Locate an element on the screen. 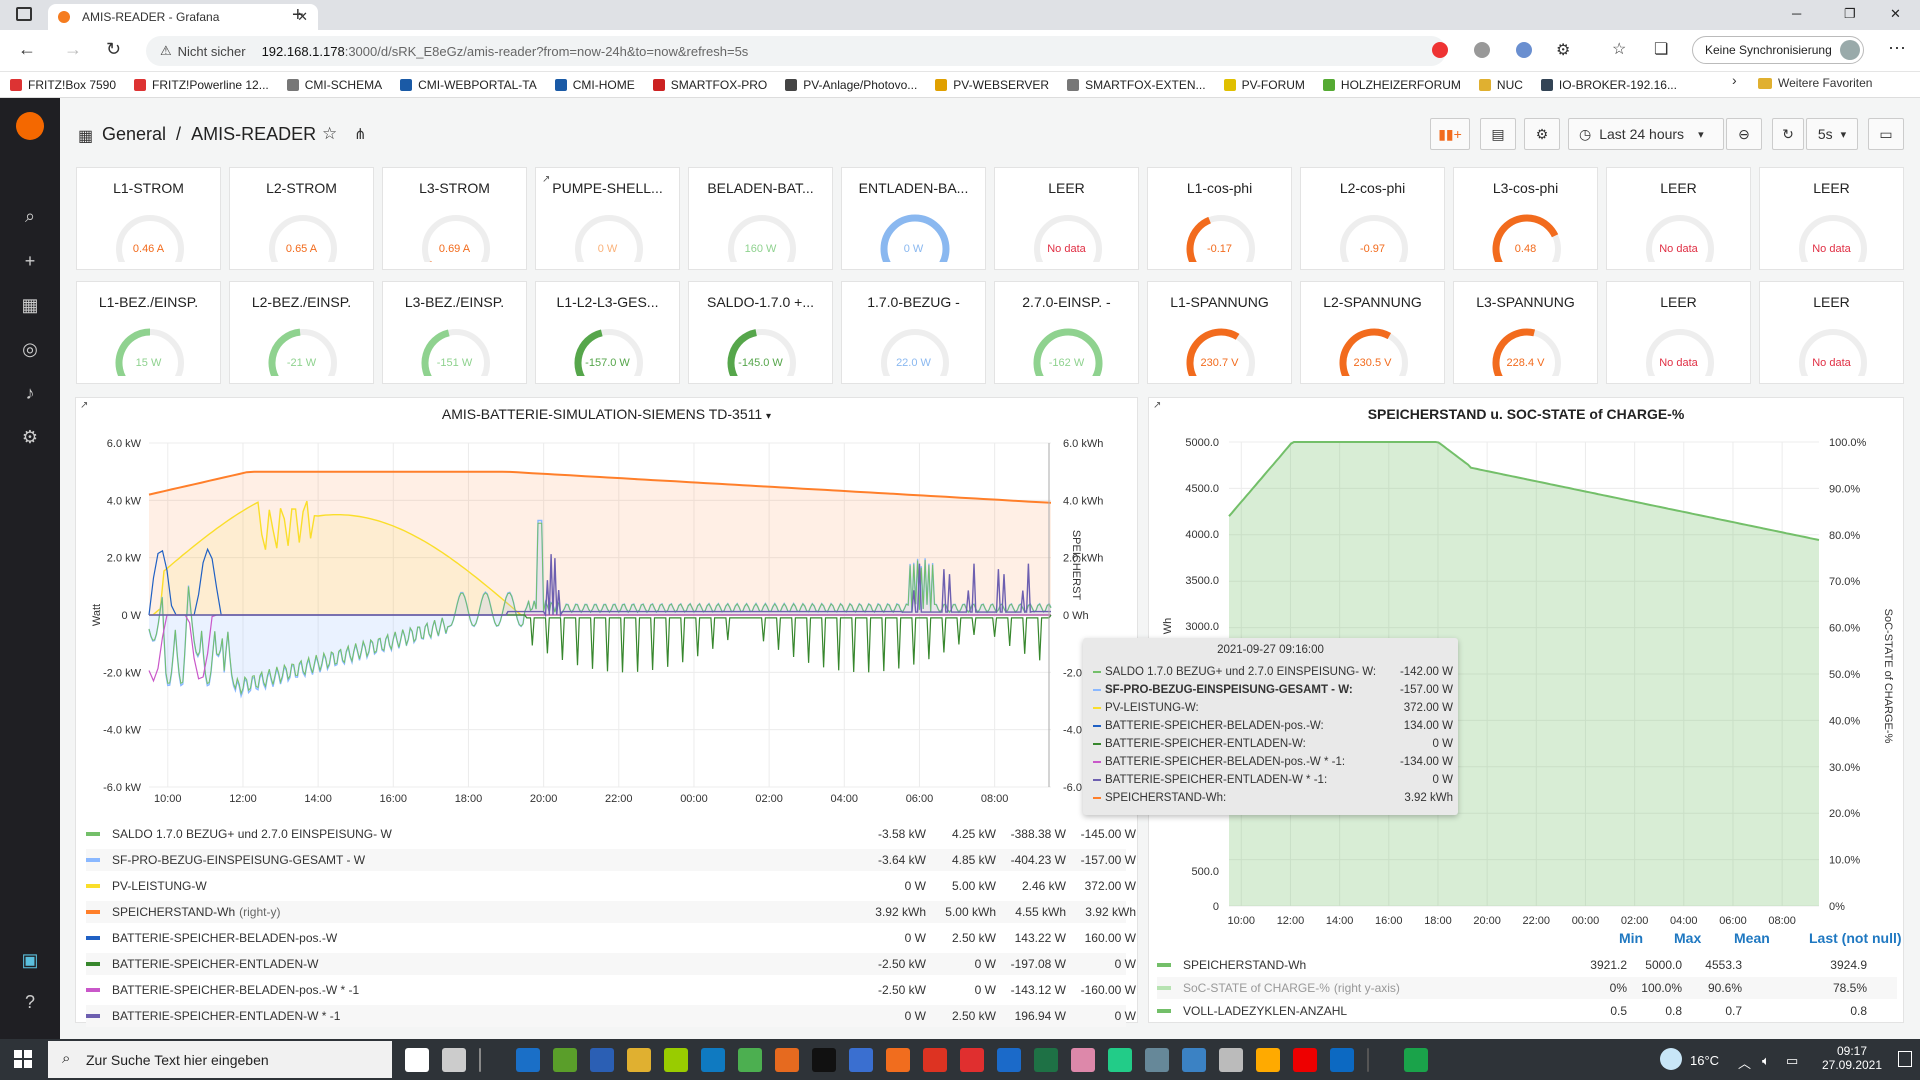 The height and width of the screenshot is (1080, 1920). tv-mode-button: ▭ is located at coordinates (1886, 134).